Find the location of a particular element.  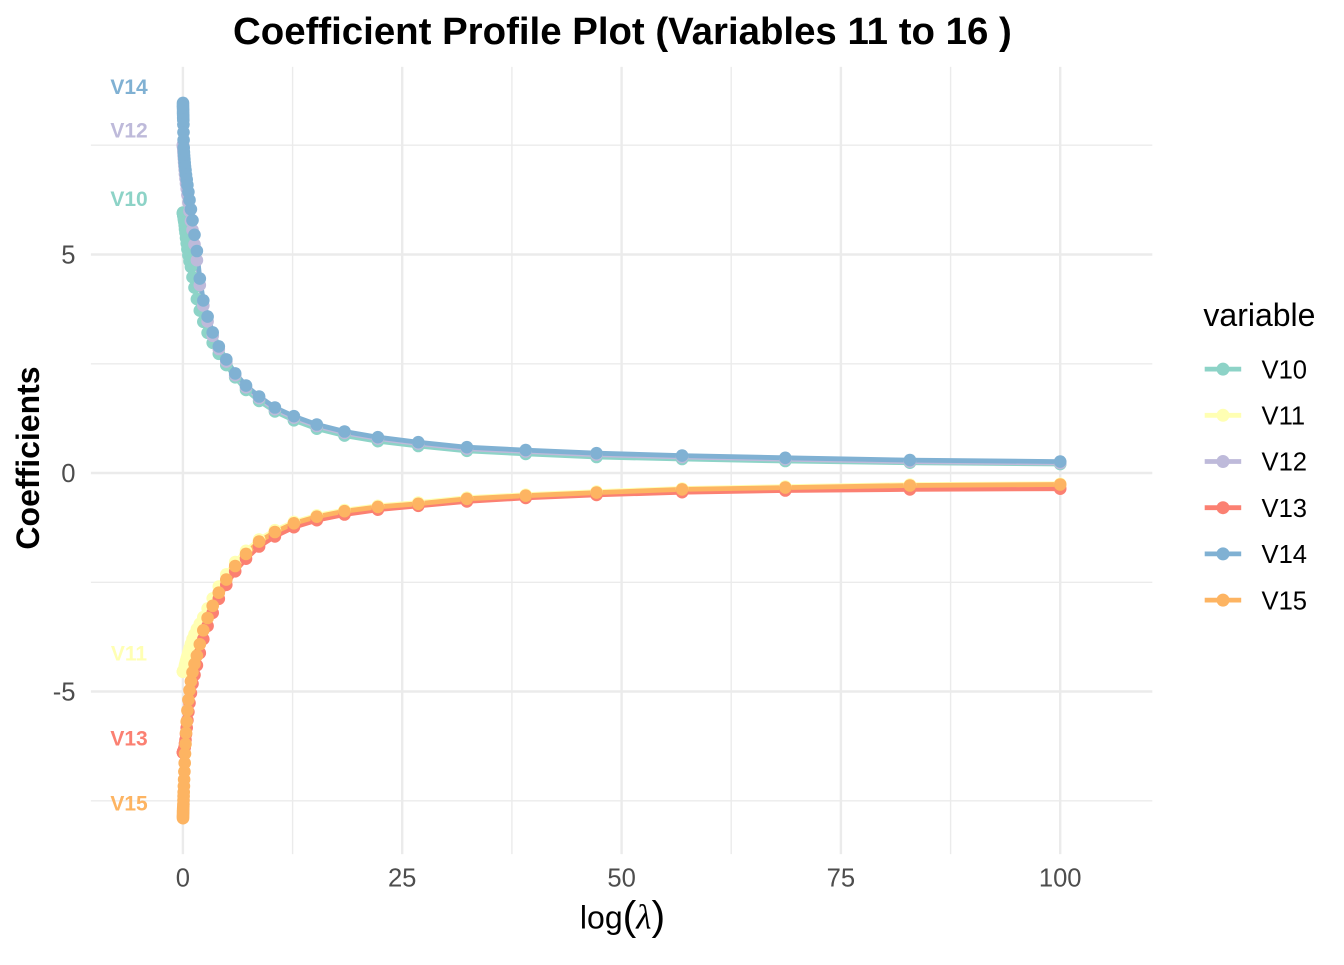

svg-text: variable is located at coordinates (1259, 315).